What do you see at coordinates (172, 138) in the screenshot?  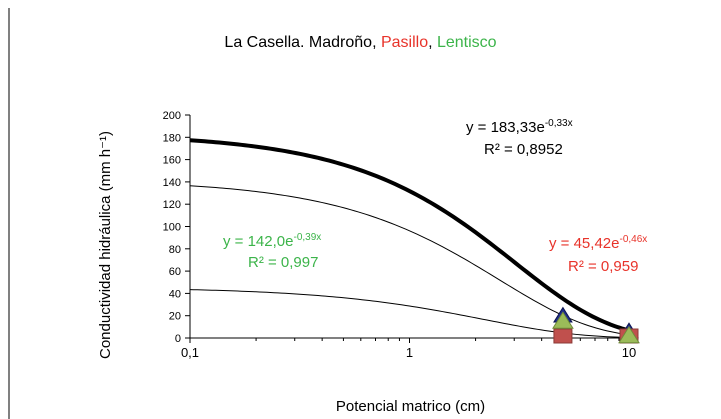 I see `y-tick-label-180: 180` at bounding box center [172, 138].